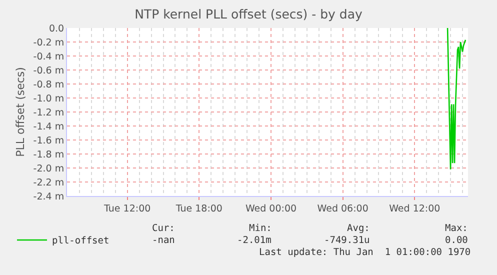  What do you see at coordinates (358, 228) in the screenshot?
I see `text: Avg:` at bounding box center [358, 228].